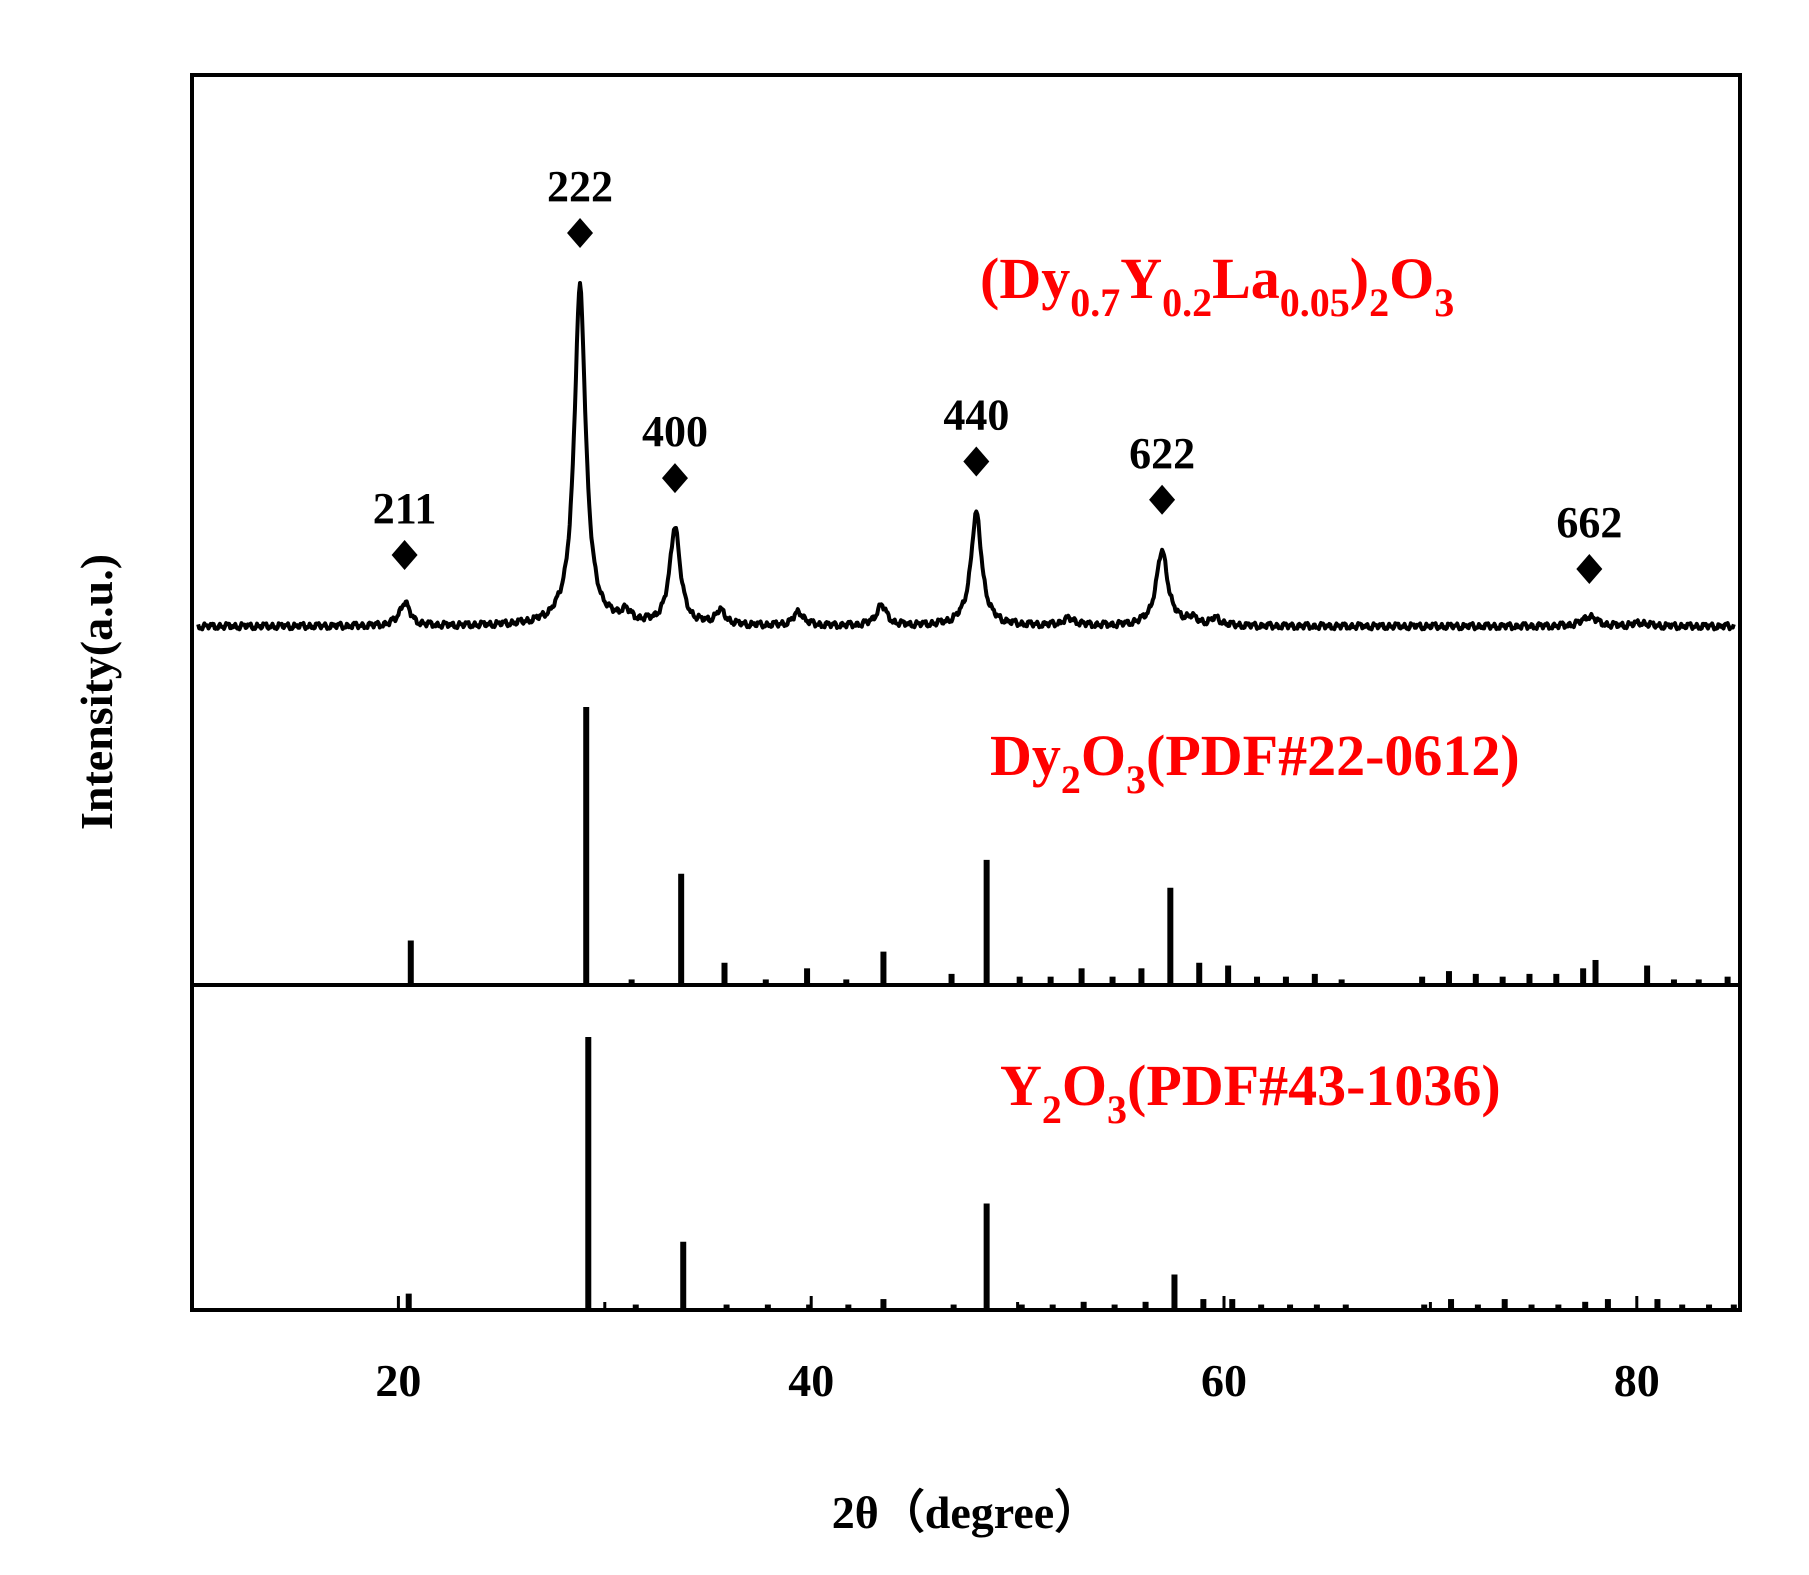  What do you see at coordinates (1637, 1380) in the screenshot?
I see `x-tick-label: 80` at bounding box center [1637, 1380].